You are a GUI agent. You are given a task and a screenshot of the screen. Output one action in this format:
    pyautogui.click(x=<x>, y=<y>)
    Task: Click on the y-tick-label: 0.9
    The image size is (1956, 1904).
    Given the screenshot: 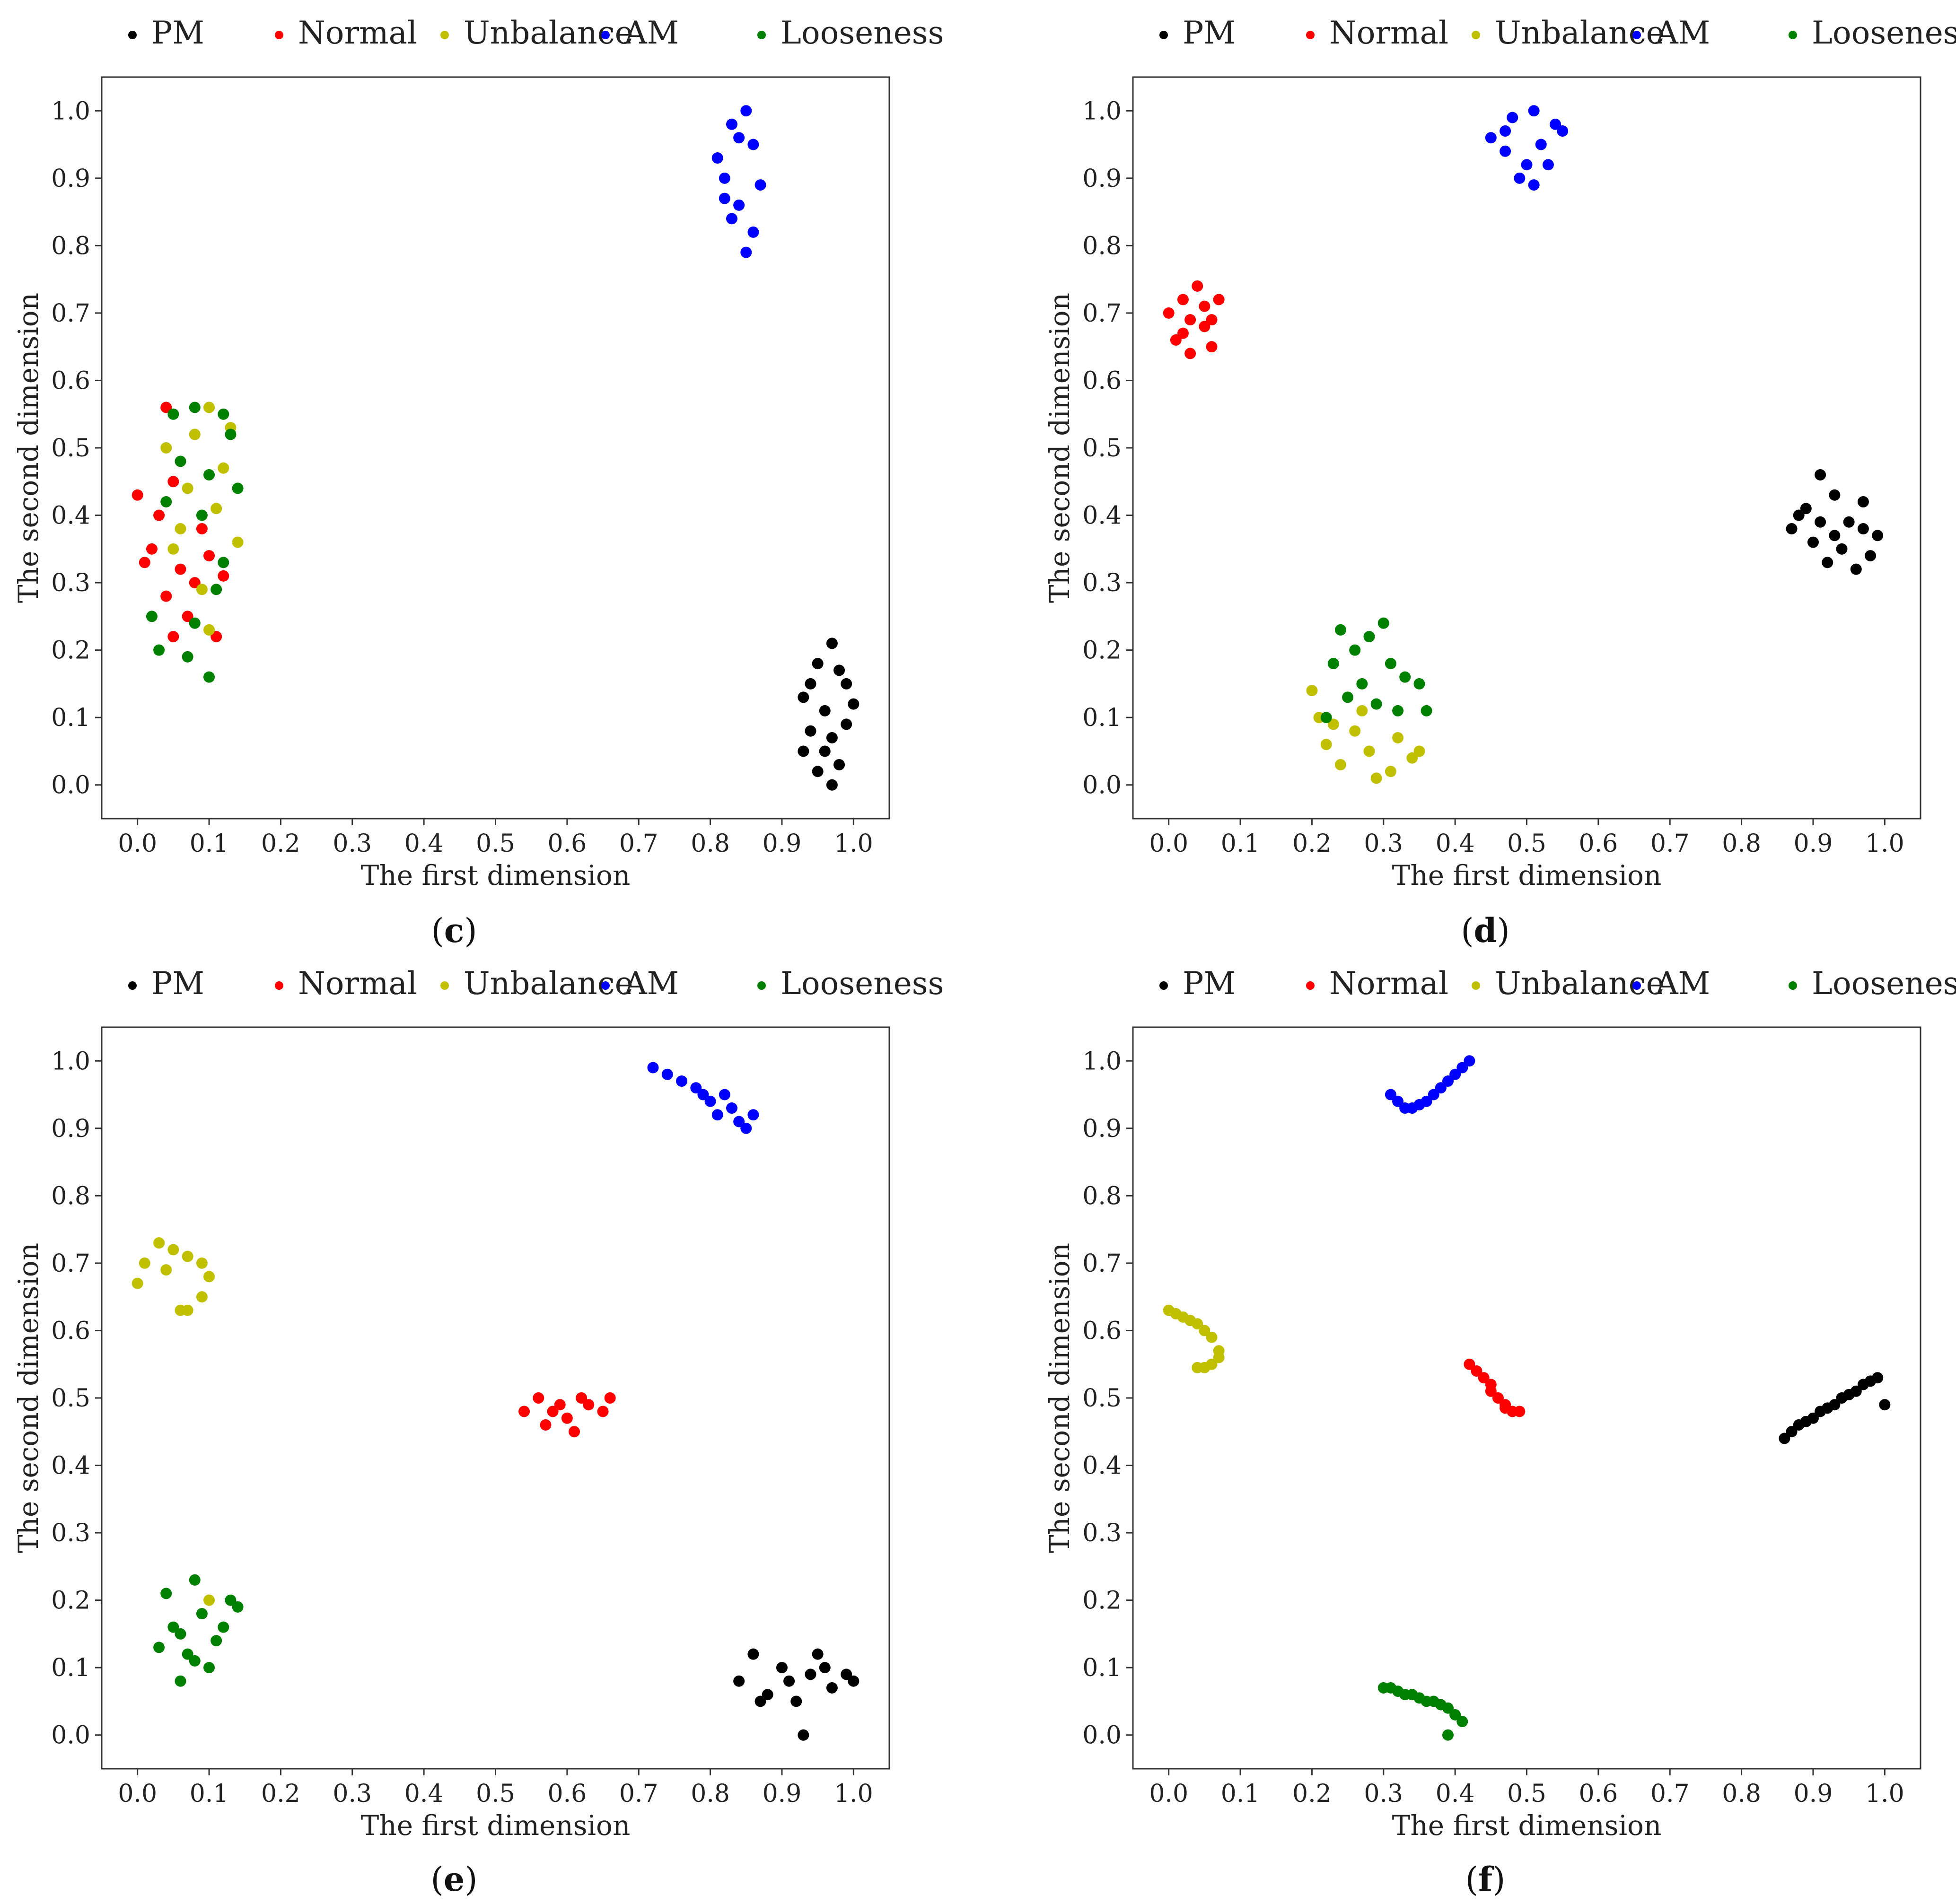 What is the action you would take?
    pyautogui.click(x=70, y=179)
    